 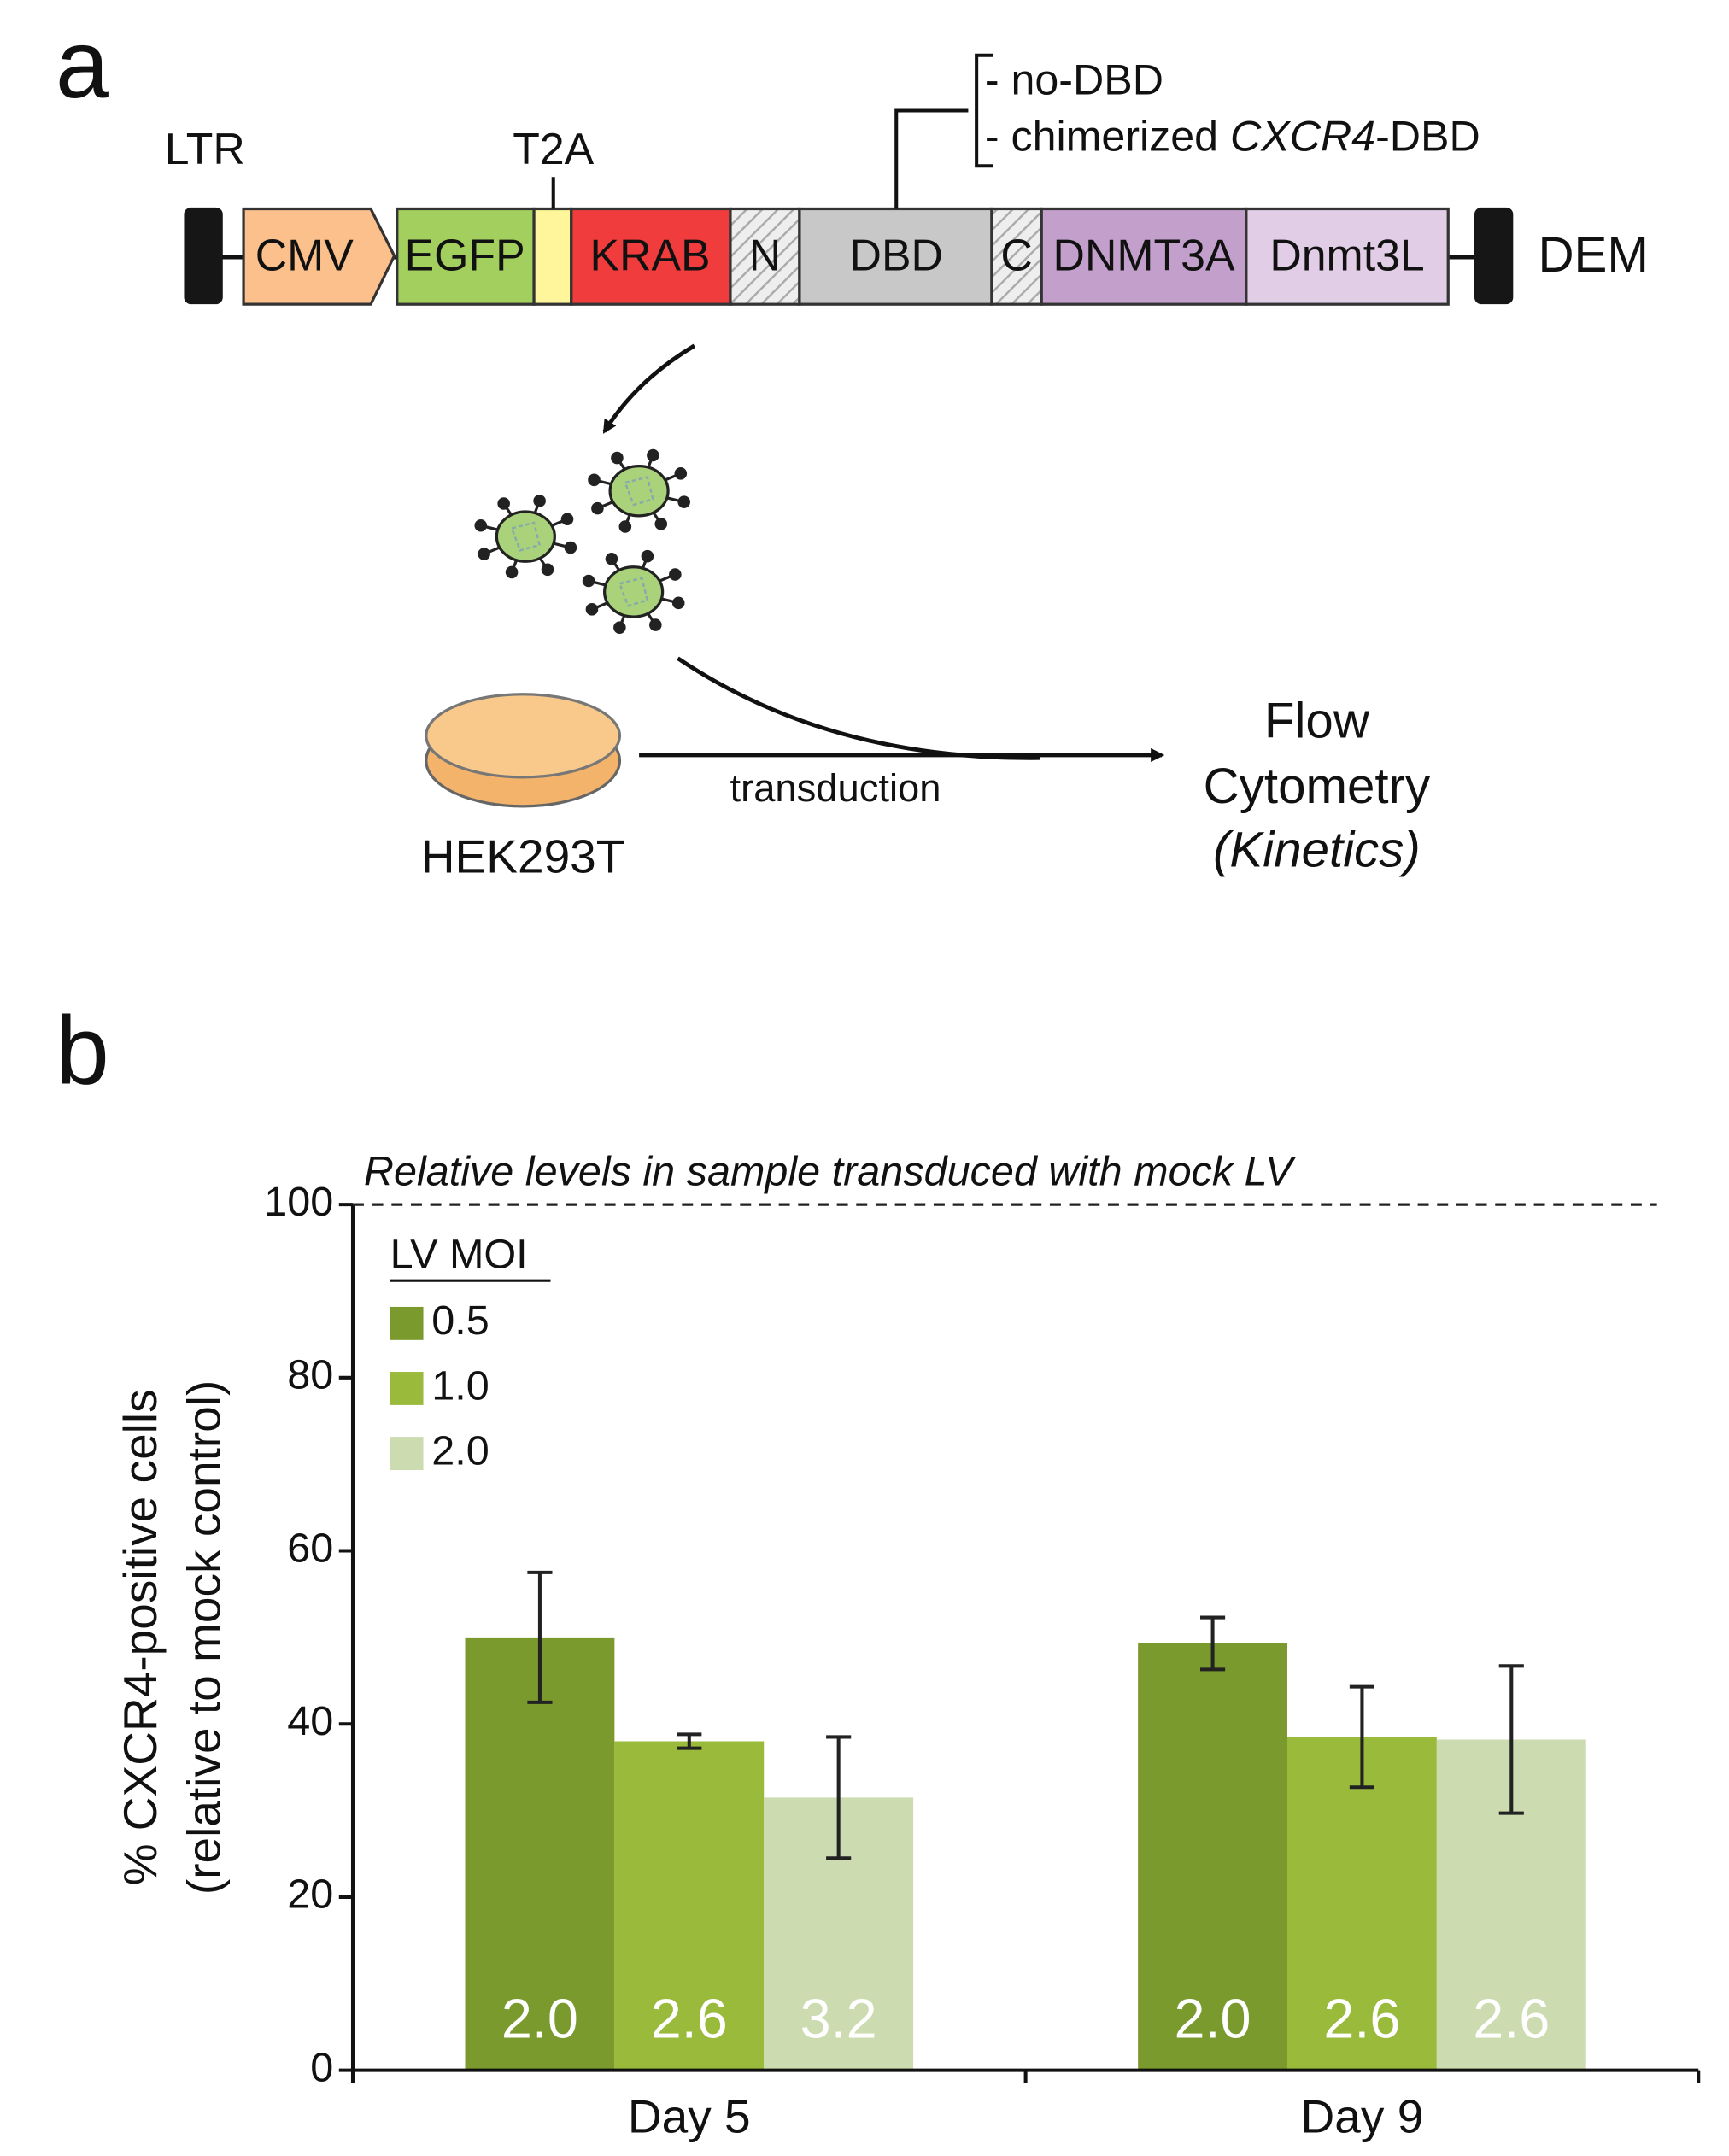 I want to click on t2a-label: T2A, so click(x=553, y=148).